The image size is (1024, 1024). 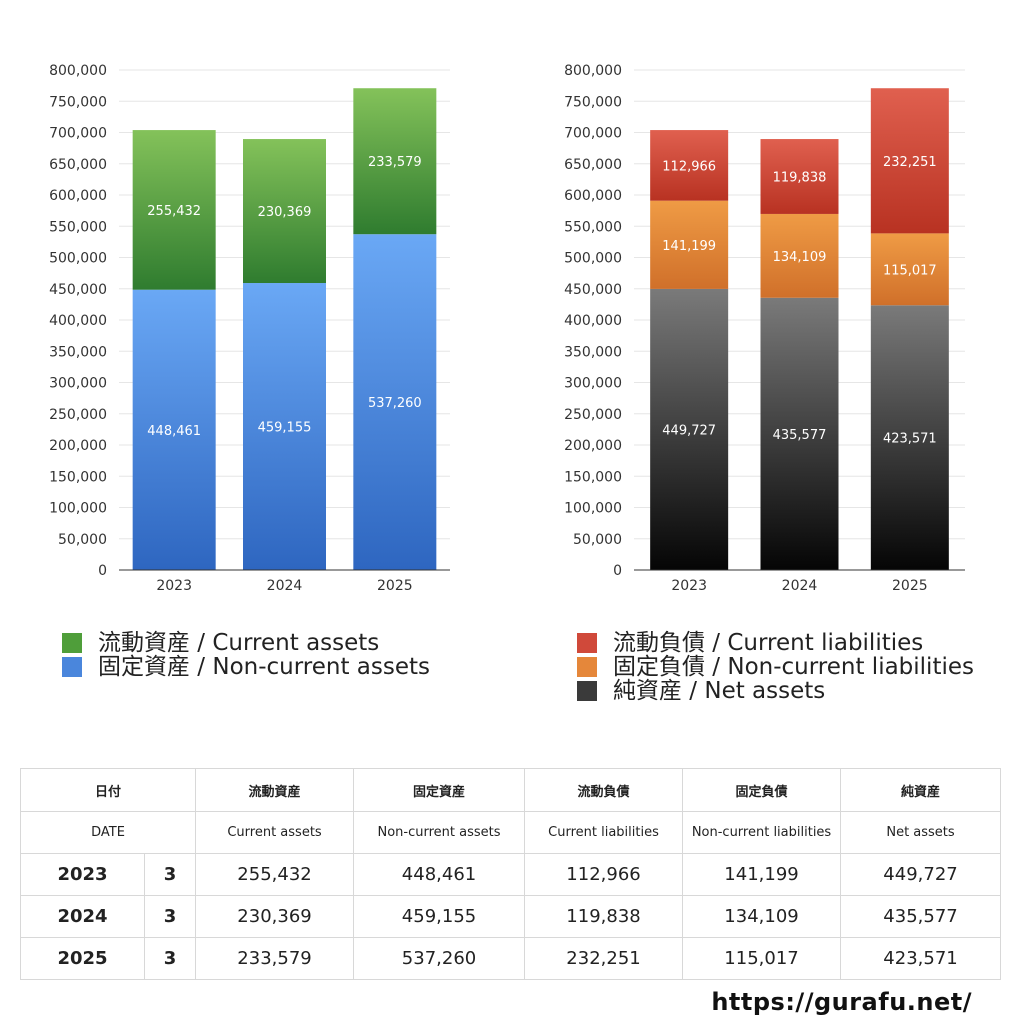 What do you see at coordinates (510, 790) in the screenshot?
I see `table-header-row-jp: 日付 流動資産 固定資産 流動負債 固定負債 純資産` at bounding box center [510, 790].